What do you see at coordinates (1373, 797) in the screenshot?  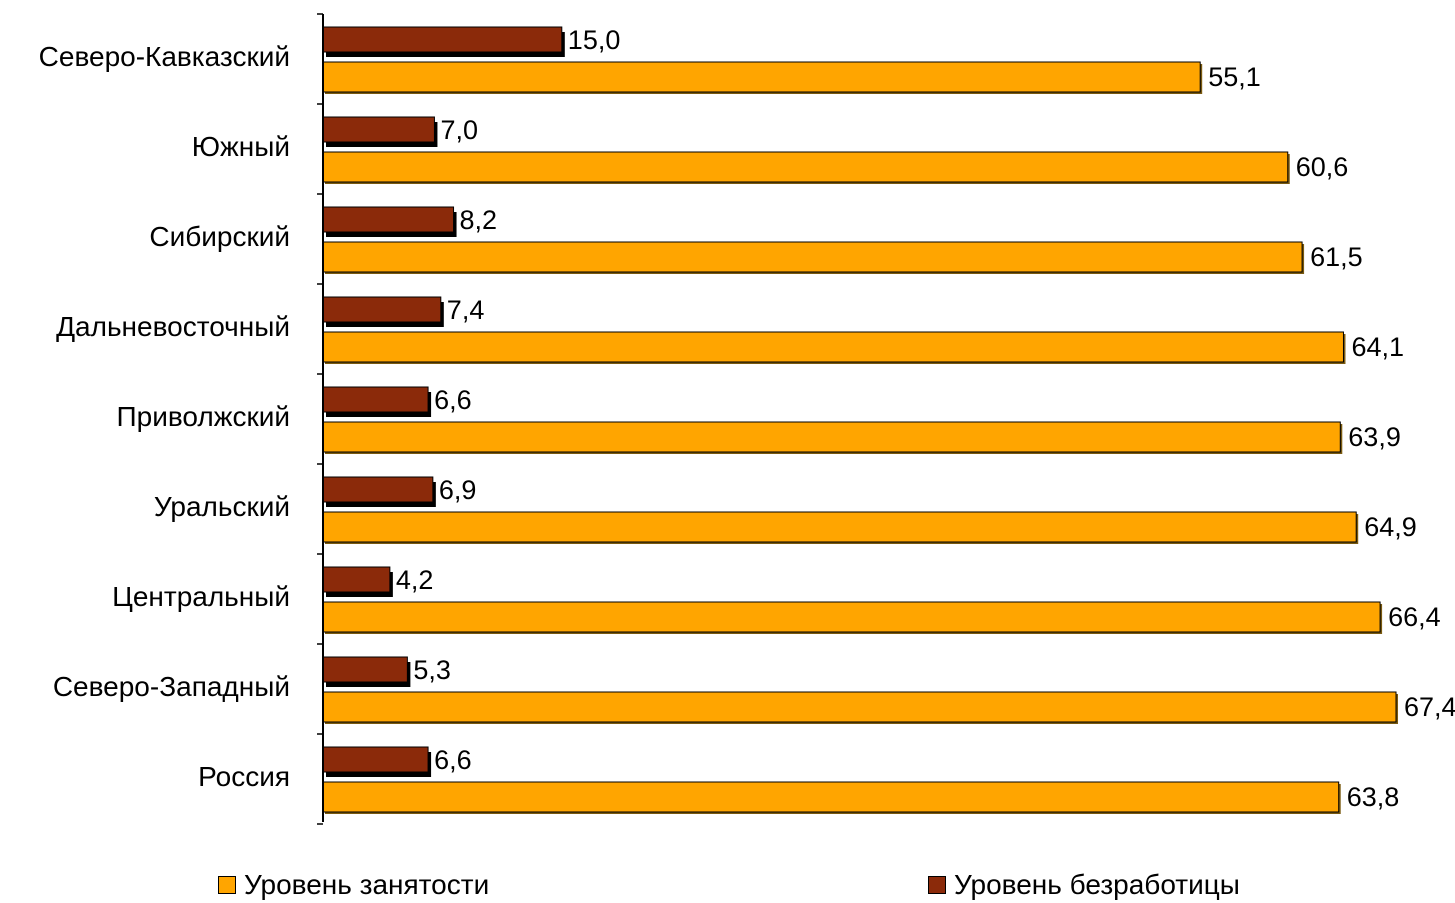 I see `data-label-employment: 63,8` at bounding box center [1373, 797].